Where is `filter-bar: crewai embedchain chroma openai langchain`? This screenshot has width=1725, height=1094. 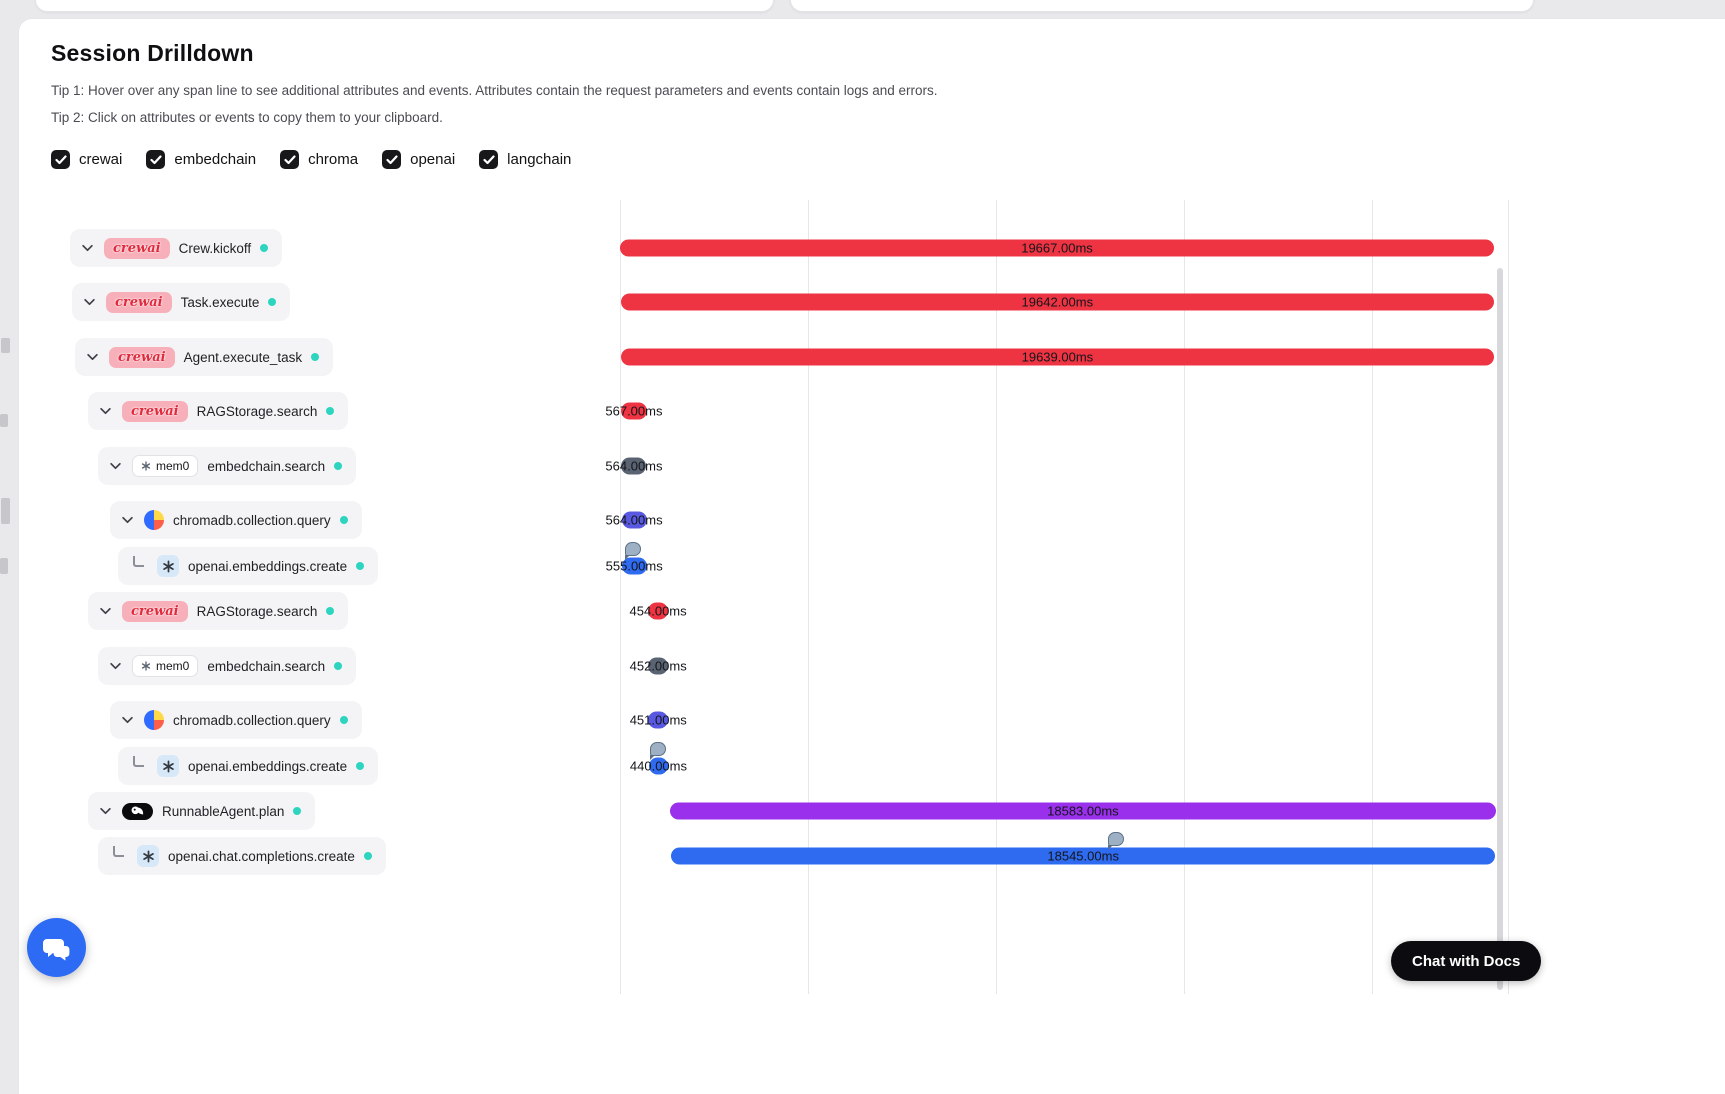 filter-bar: crewai embedchain chroma openai langchain is located at coordinates (311, 159).